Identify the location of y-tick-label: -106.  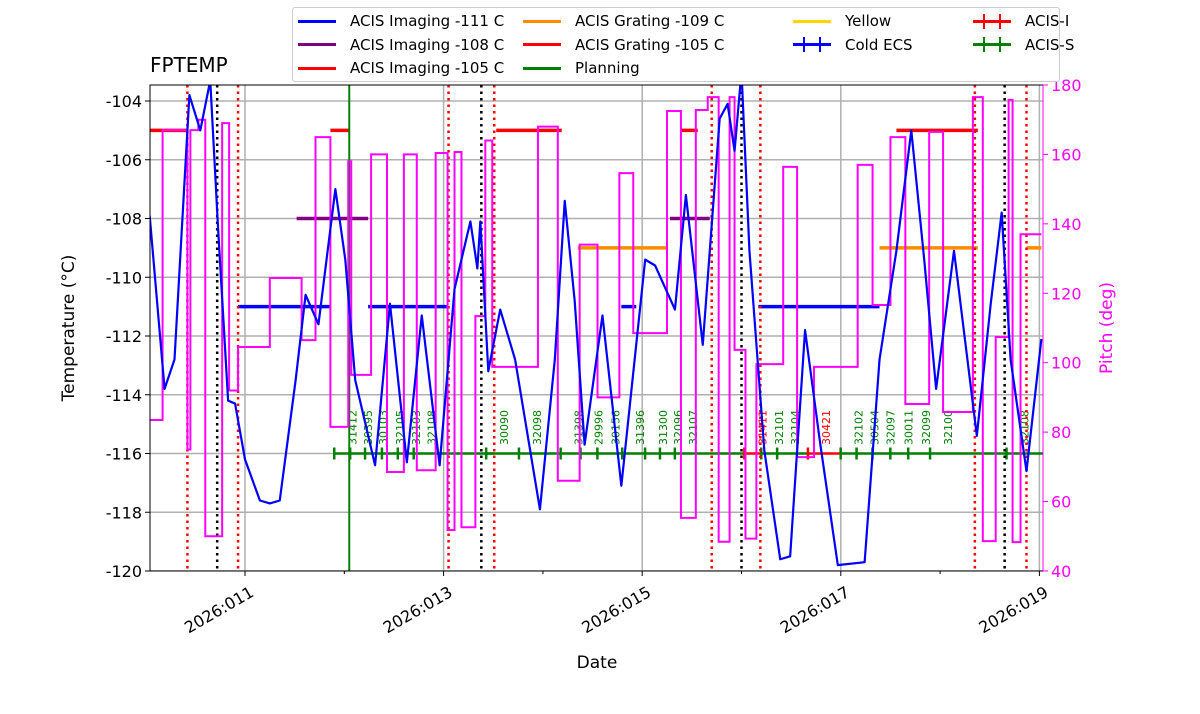
(124, 160).